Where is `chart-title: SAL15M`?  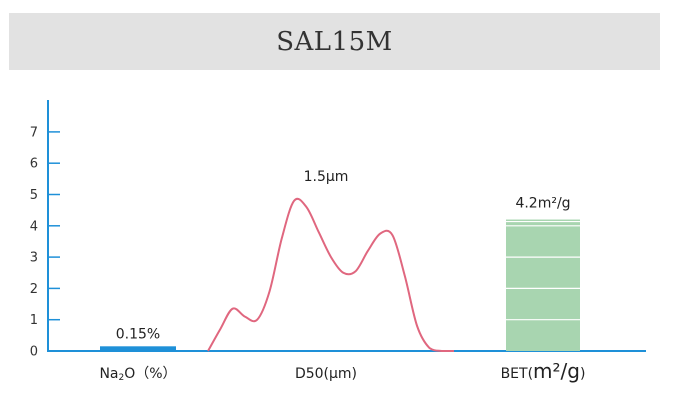
chart-title: SAL15M is located at coordinates (334, 41).